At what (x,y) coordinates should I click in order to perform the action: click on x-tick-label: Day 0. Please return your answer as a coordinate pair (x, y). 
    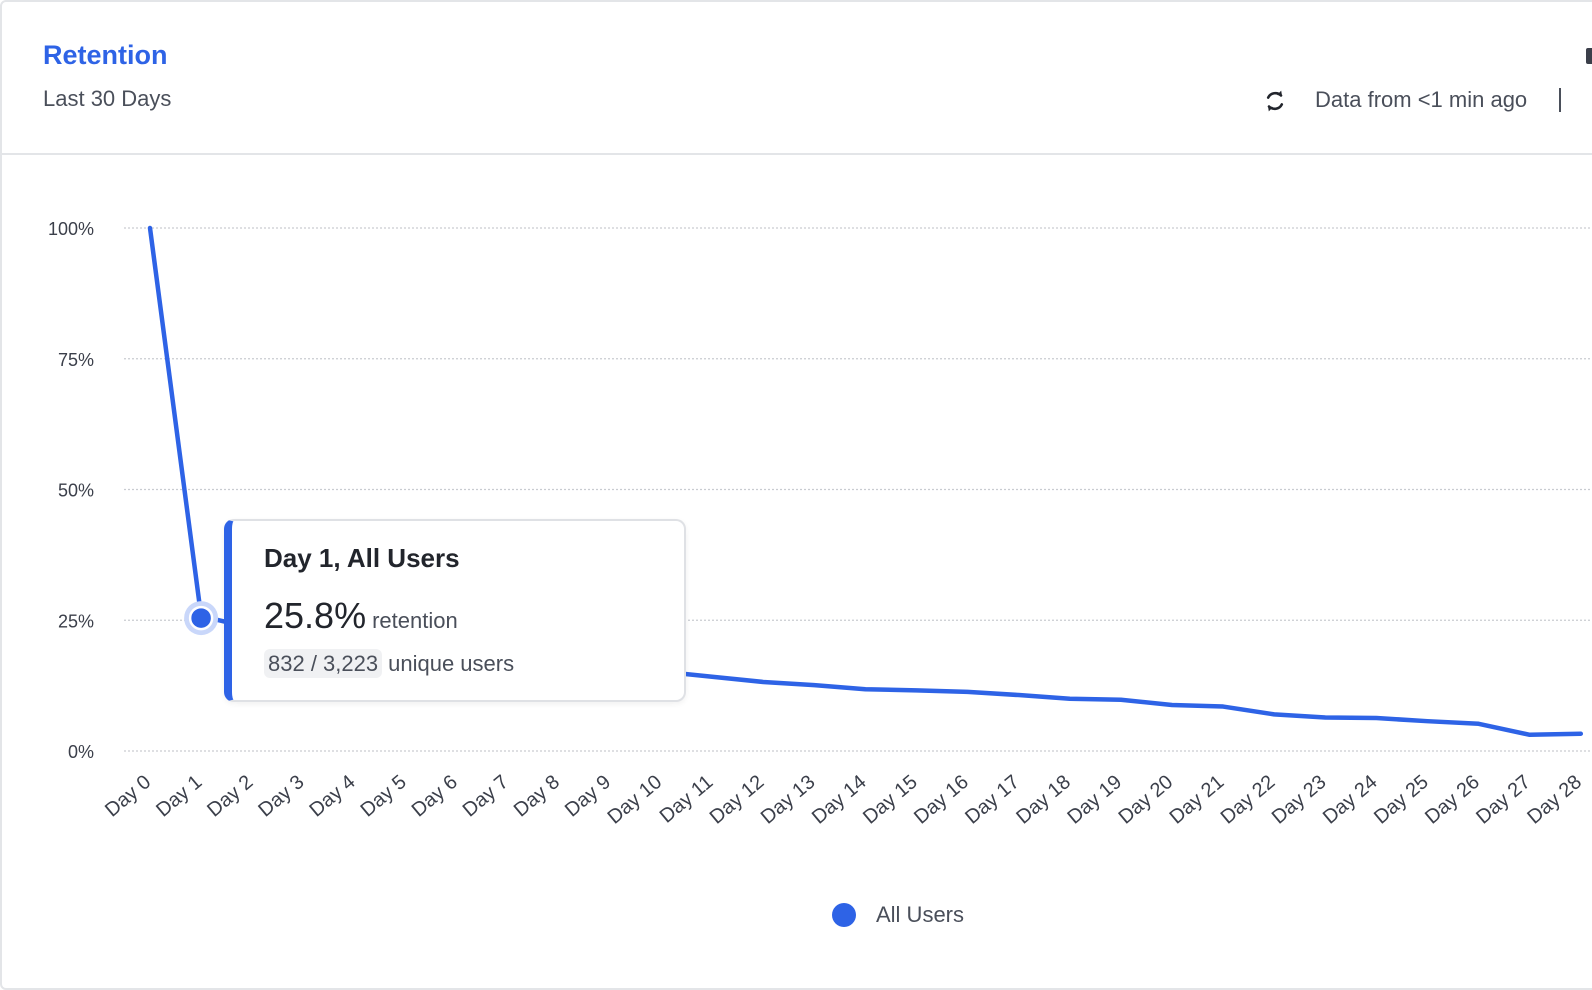
    Looking at the image, I should click on (128, 796).